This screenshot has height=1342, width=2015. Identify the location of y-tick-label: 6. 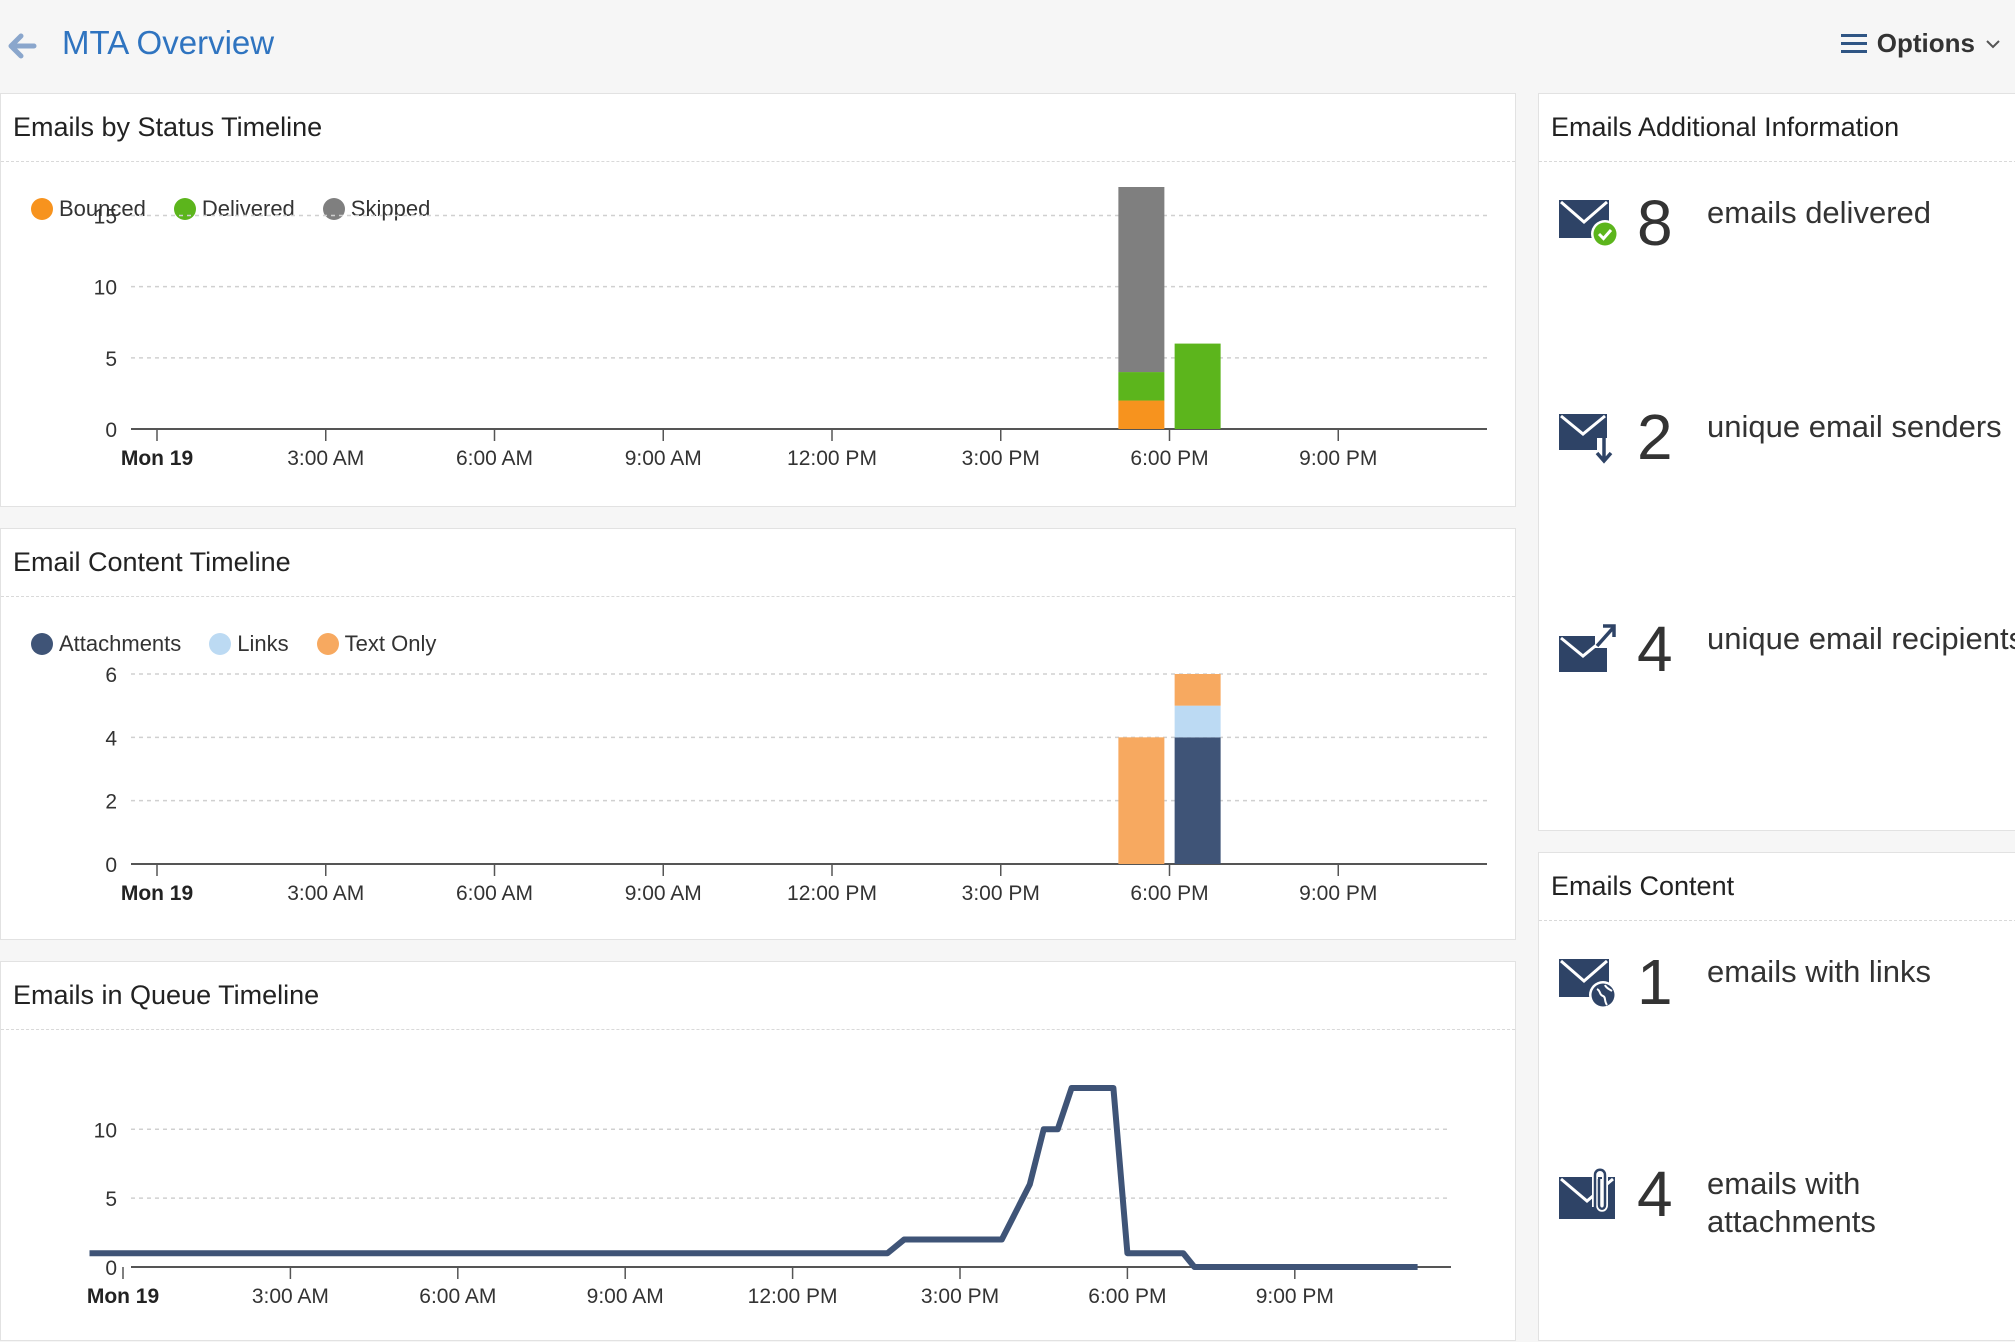
(111, 675).